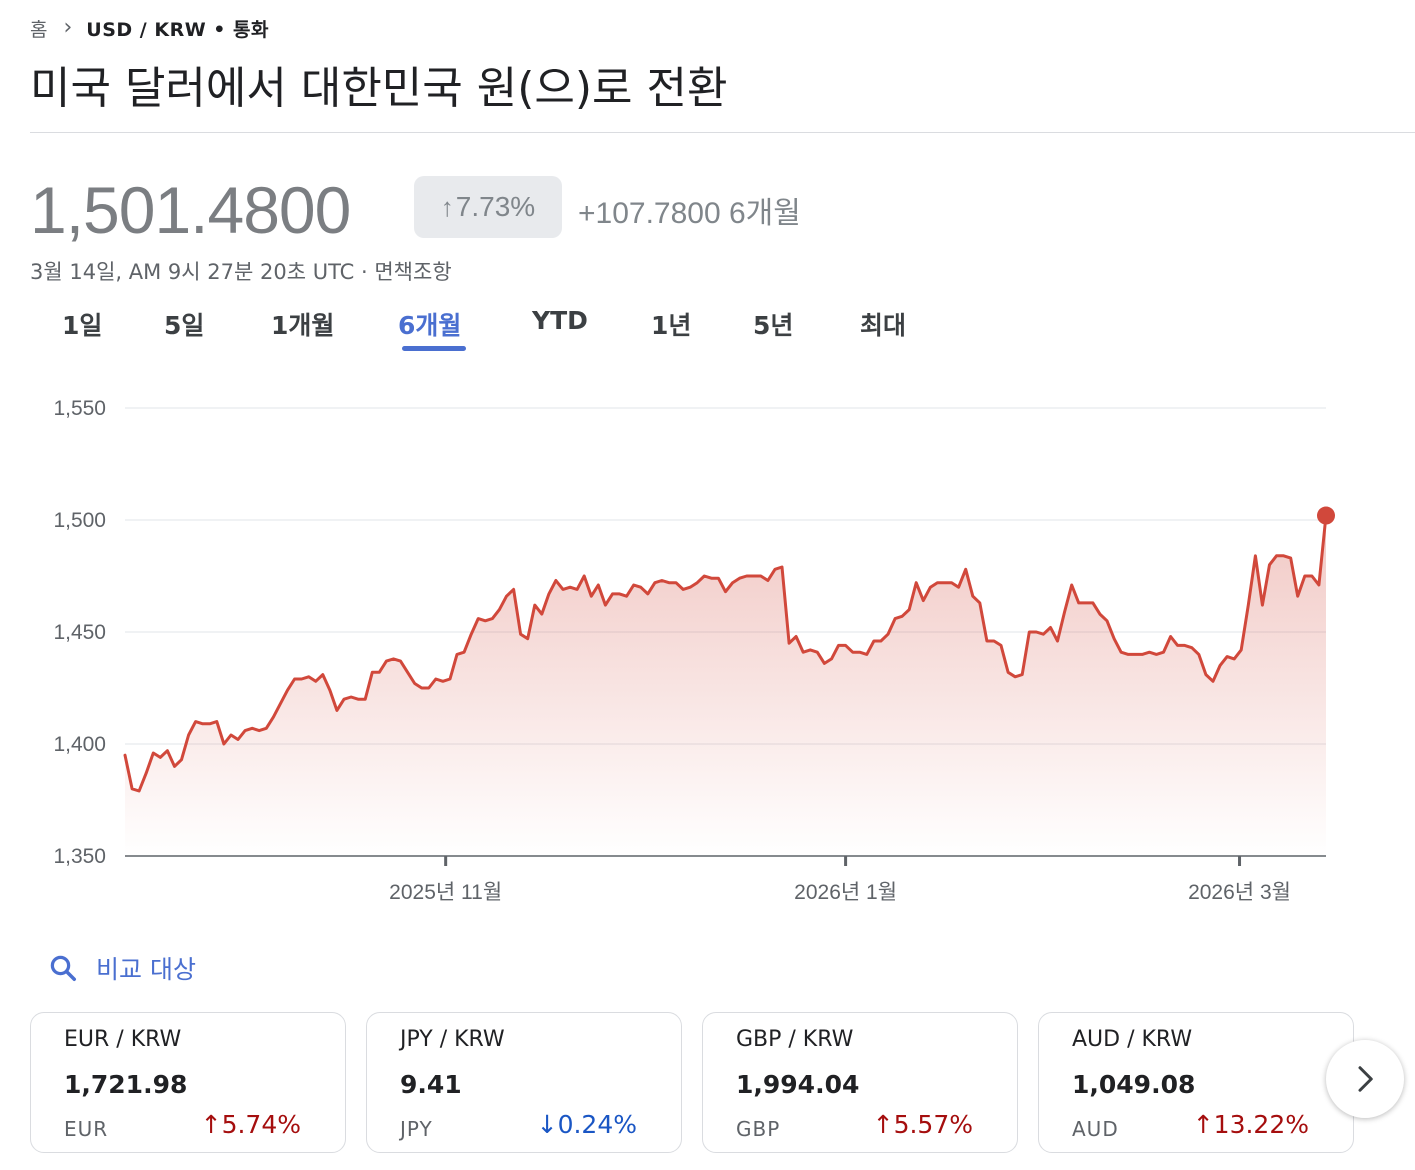 The height and width of the screenshot is (1170, 1415). What do you see at coordinates (1261, 1124) in the screenshot?
I see `card-change-value: 13.22%` at bounding box center [1261, 1124].